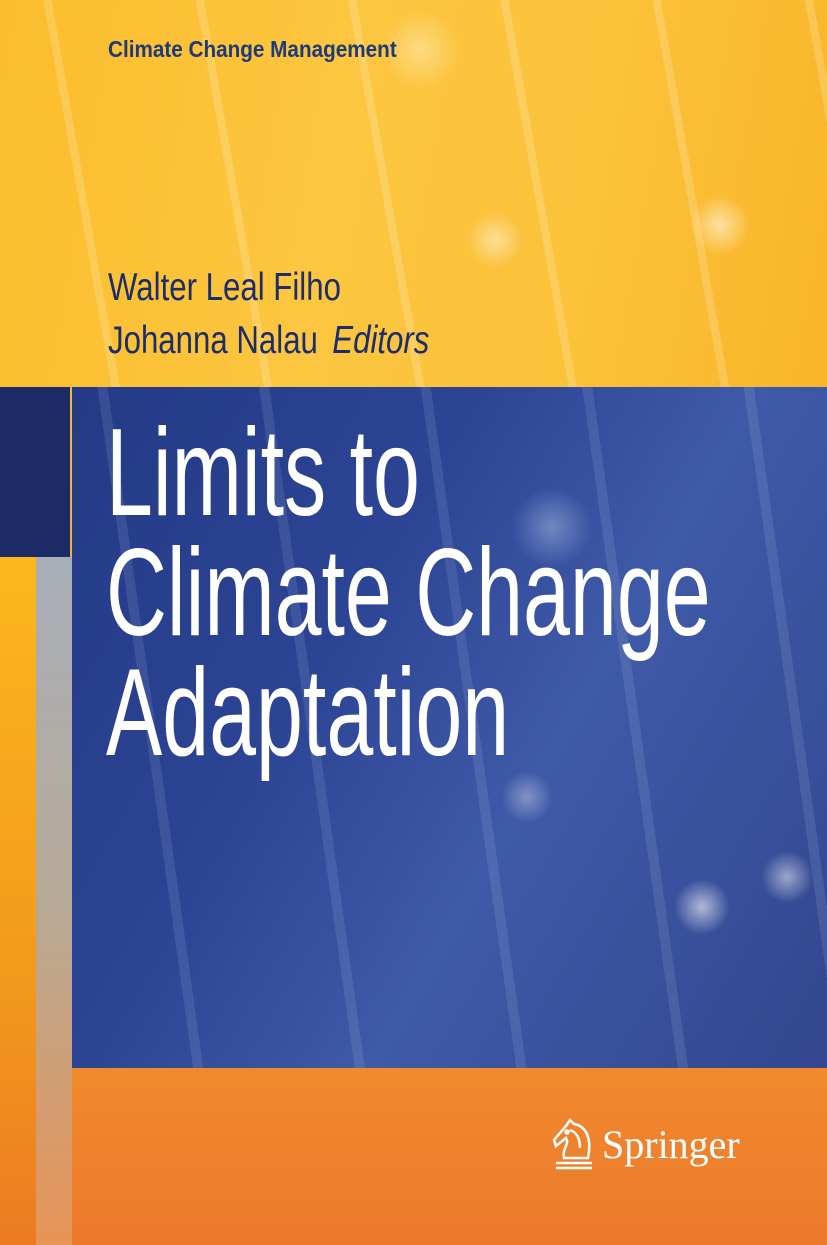 The height and width of the screenshot is (1245, 827). I want to click on title-line-2: Climate Change, so click(408, 593).